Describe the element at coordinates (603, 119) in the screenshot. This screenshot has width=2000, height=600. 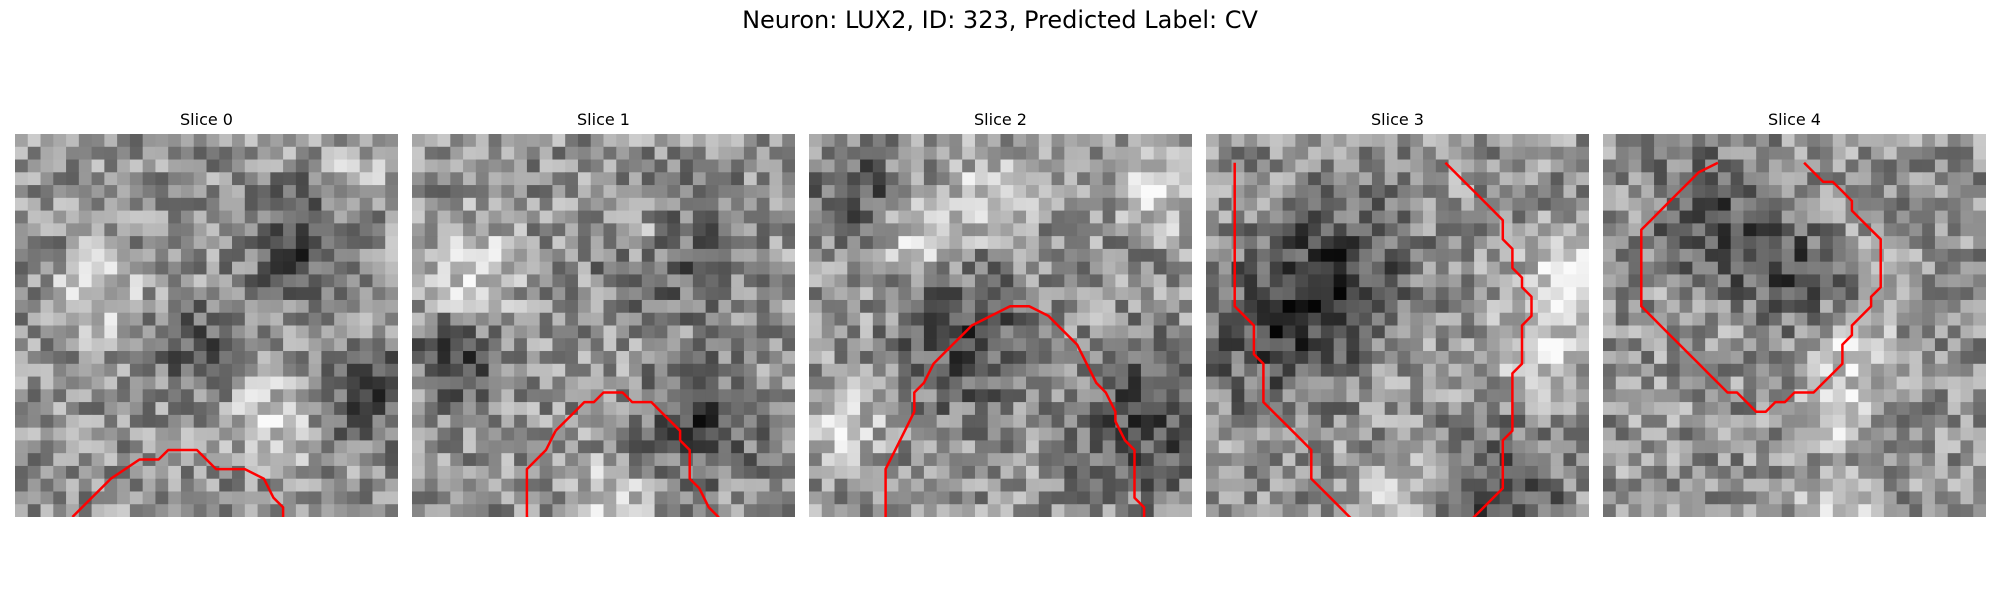
I see `slice-title: Slice 1` at that location.